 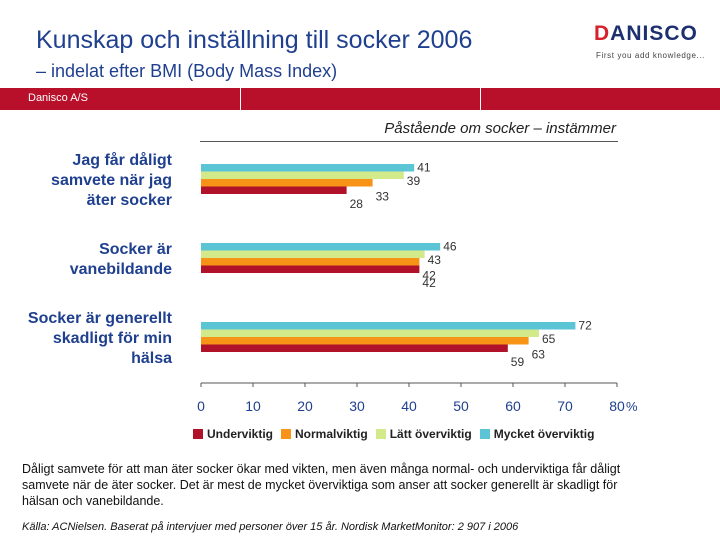 What do you see at coordinates (383, 197) in the screenshot?
I see `data-label: 33` at bounding box center [383, 197].